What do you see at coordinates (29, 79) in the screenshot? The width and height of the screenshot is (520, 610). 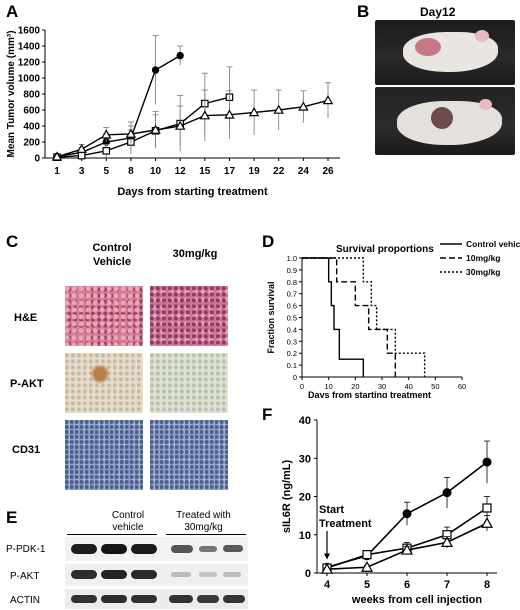 I see `y-tick-label: 1000` at bounding box center [29, 79].